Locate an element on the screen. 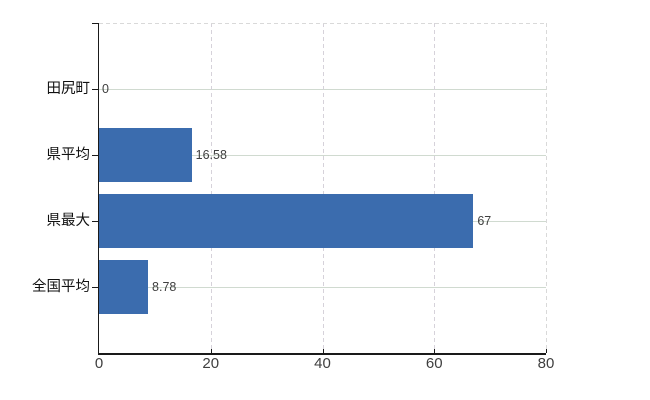 The image size is (650, 400). plot-border-right is located at coordinates (546, 188).